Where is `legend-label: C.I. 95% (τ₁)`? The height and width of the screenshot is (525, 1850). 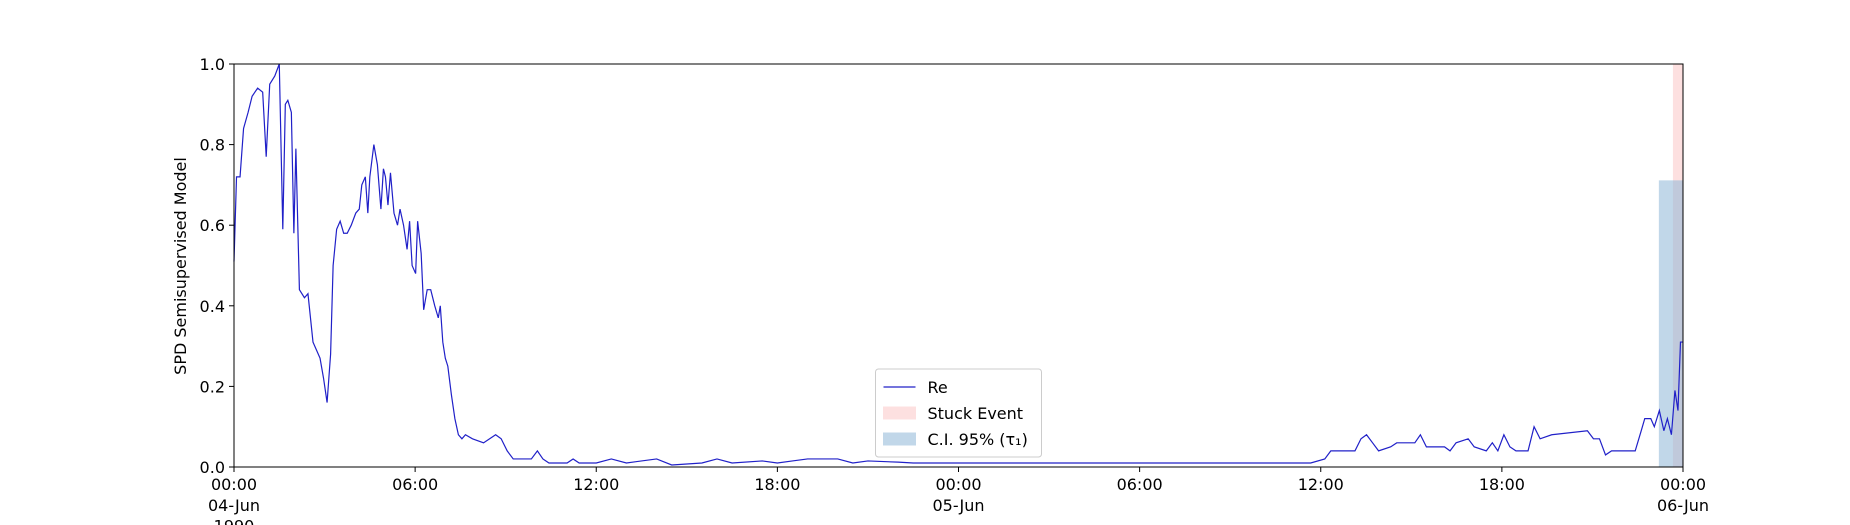 legend-label: C.I. 95% (τ₁) is located at coordinates (978, 439).